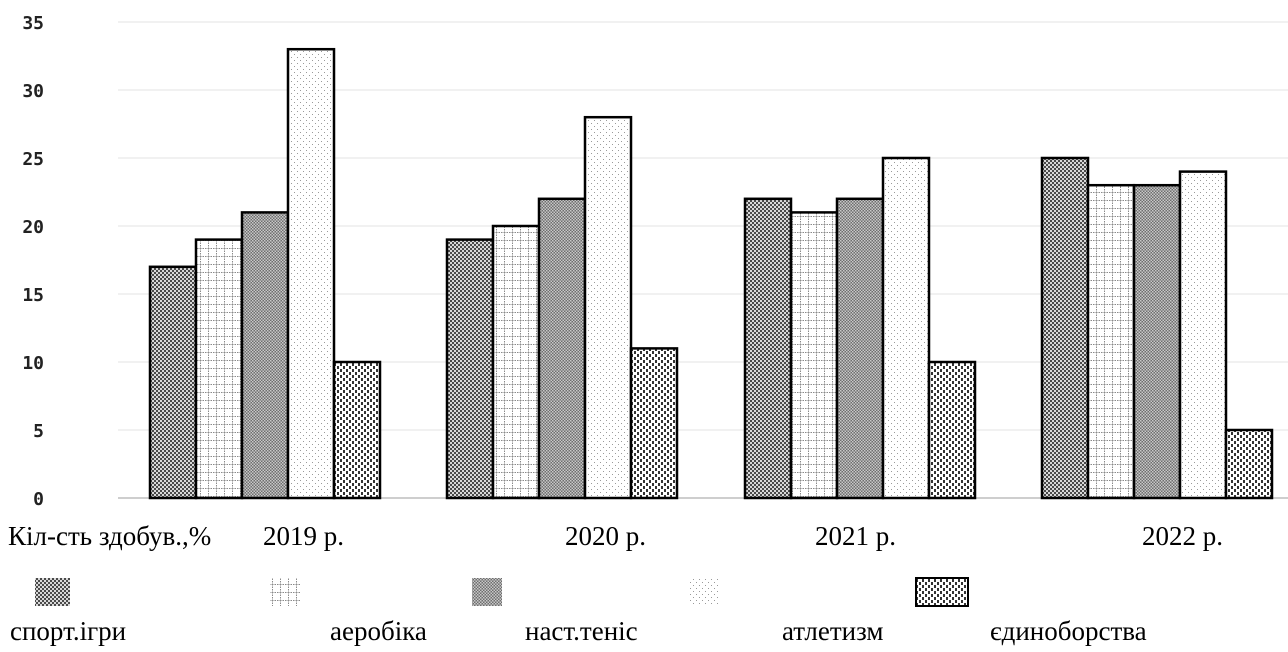 This screenshot has height=652, width=1288. I want to click on bar-спорт.ігри-2022 р., so click(1065, 328).